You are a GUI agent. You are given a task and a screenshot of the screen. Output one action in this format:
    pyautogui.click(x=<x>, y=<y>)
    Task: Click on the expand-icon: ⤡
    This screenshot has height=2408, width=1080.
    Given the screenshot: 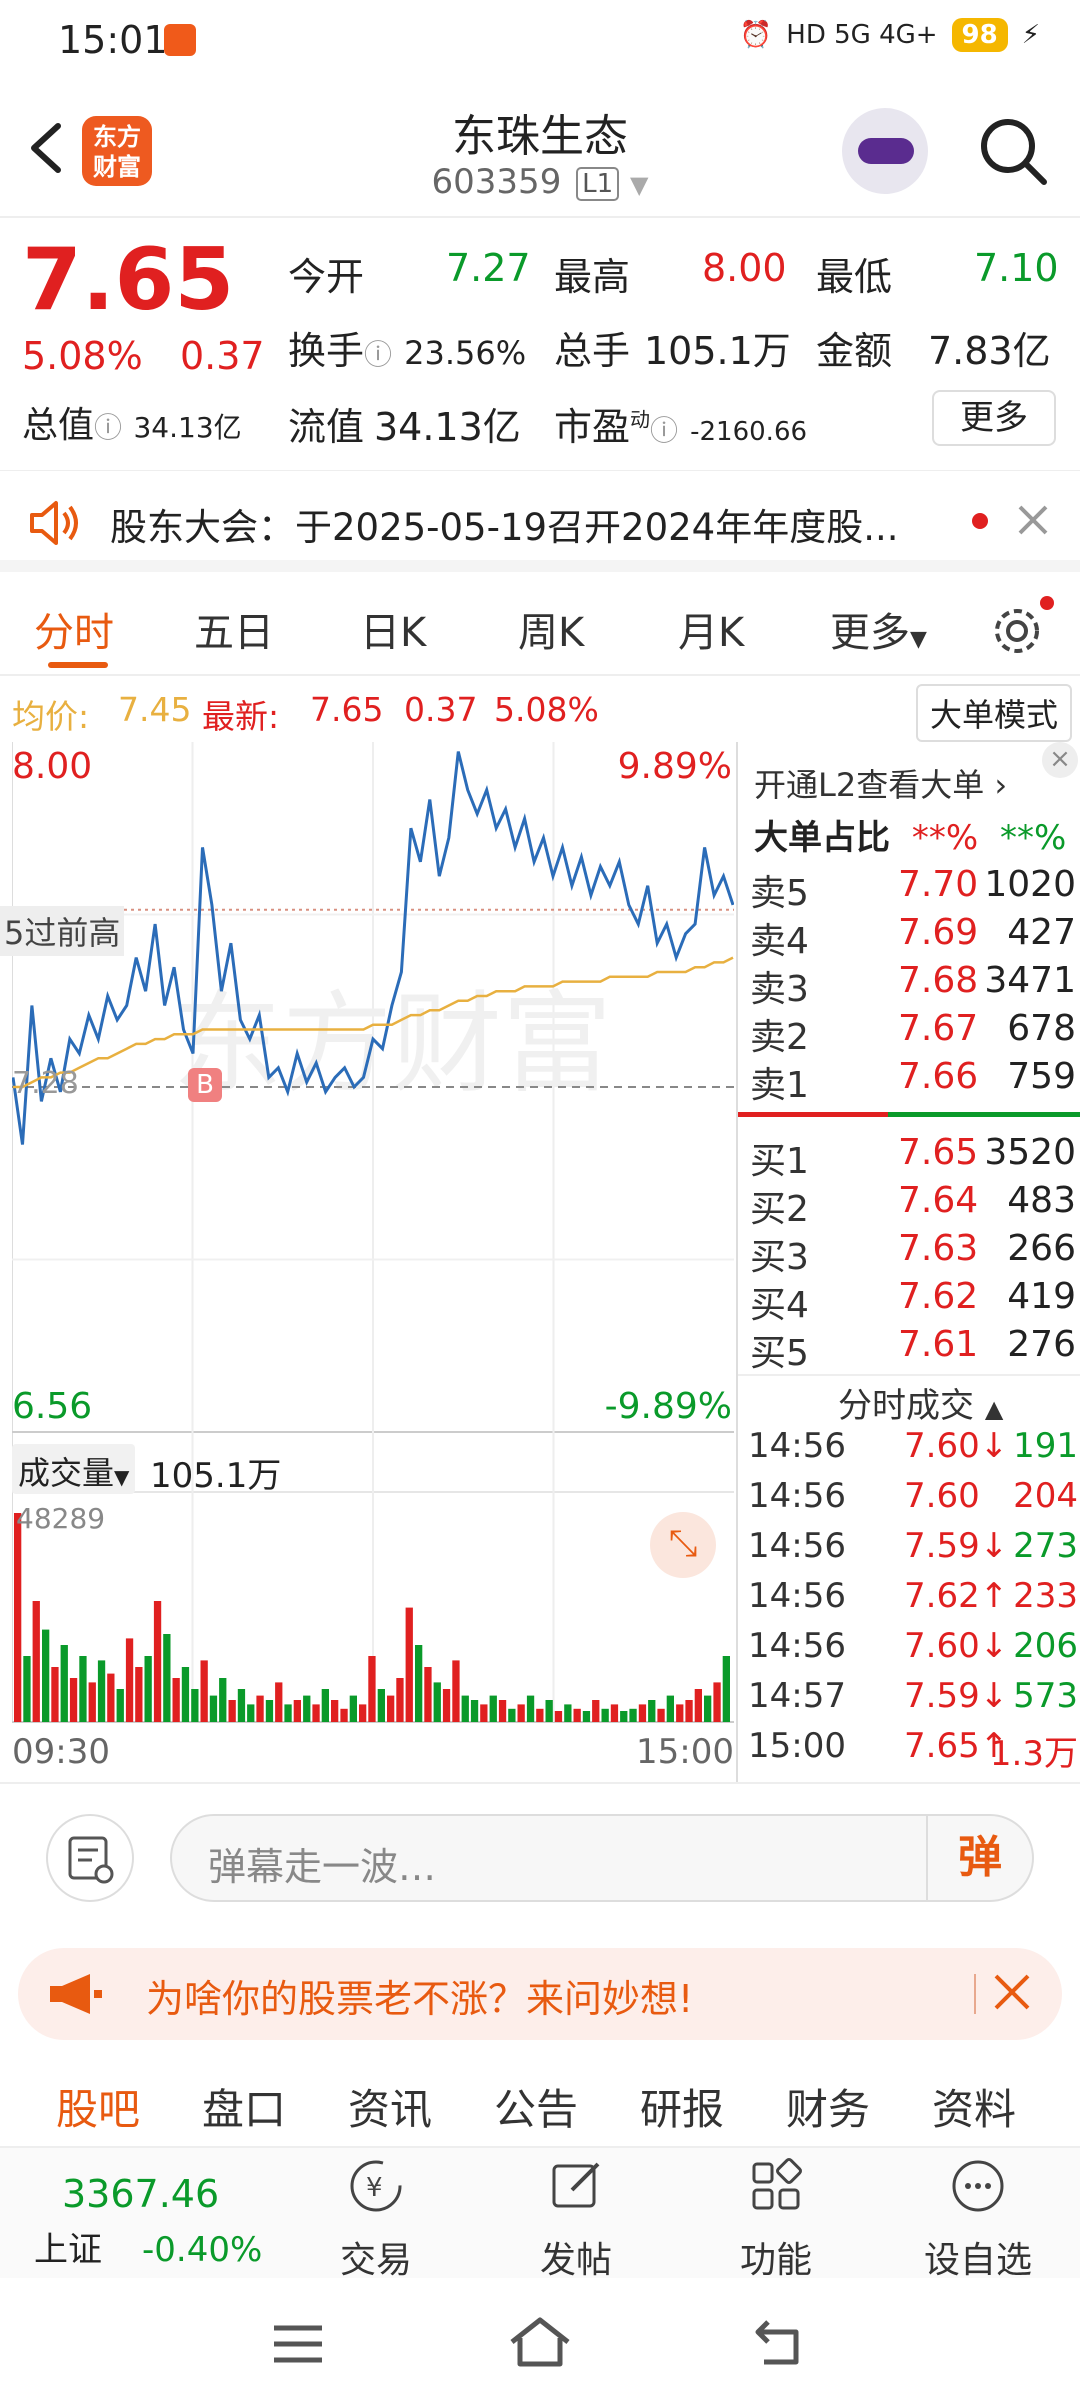 What is the action you would take?
    pyautogui.click(x=683, y=1545)
    